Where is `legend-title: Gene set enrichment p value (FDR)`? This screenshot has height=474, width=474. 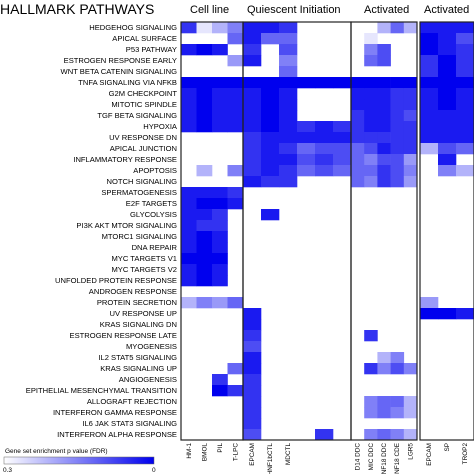 legend-title: Gene set enrichment p value (FDR) is located at coordinates (56, 451).